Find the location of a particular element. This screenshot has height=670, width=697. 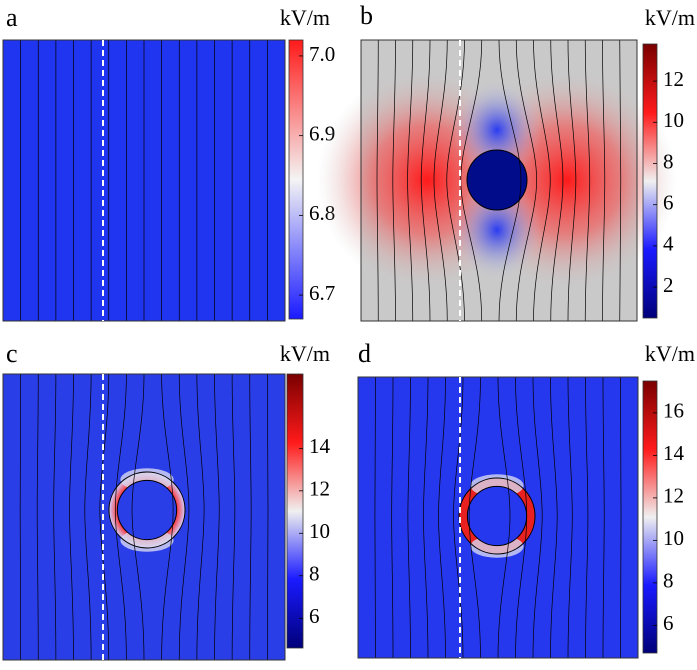

panel-label: b is located at coordinates (366, 15).